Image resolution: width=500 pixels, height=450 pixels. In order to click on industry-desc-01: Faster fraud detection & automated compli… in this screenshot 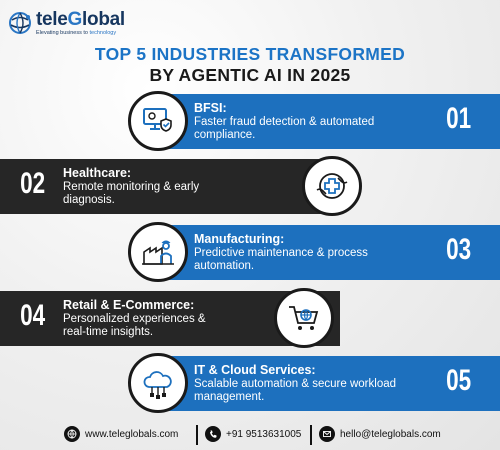, I will do `click(284, 128)`.